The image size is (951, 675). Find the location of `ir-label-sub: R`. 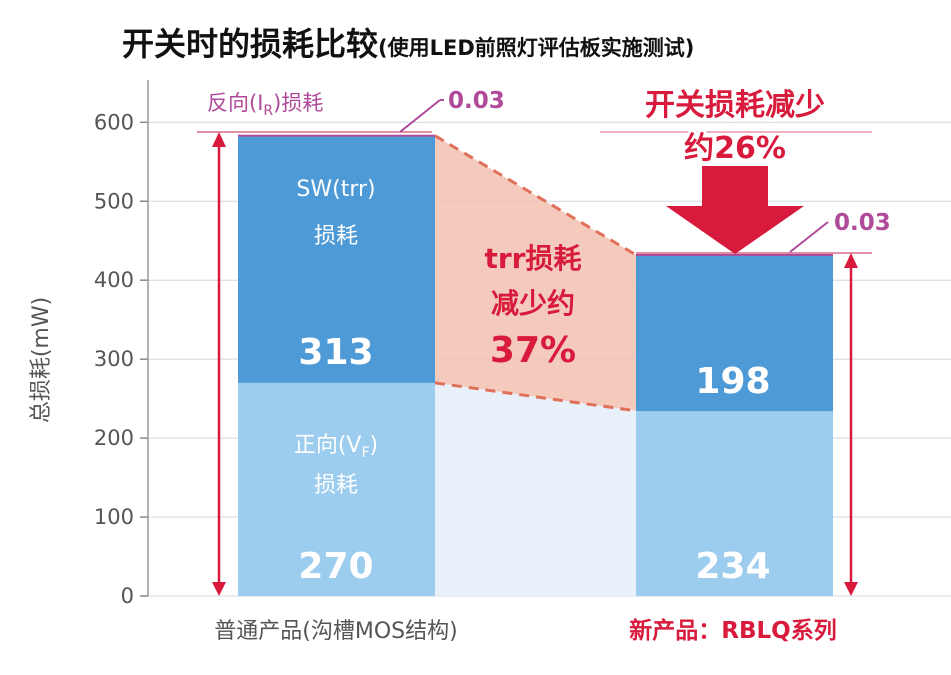

ir-label-sub: R is located at coordinates (268, 111).